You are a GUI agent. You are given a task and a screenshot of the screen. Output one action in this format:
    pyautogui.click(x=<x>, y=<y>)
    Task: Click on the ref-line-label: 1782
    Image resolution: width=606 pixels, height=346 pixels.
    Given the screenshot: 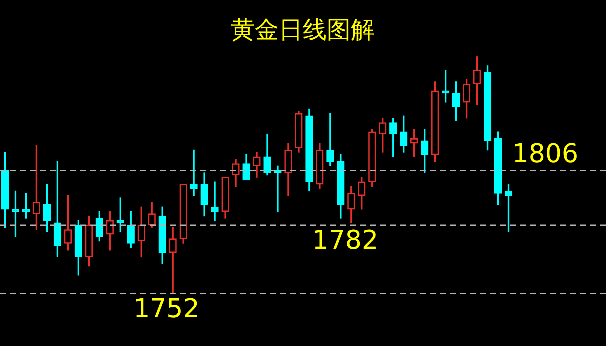 What is the action you would take?
    pyautogui.click(x=345, y=241)
    